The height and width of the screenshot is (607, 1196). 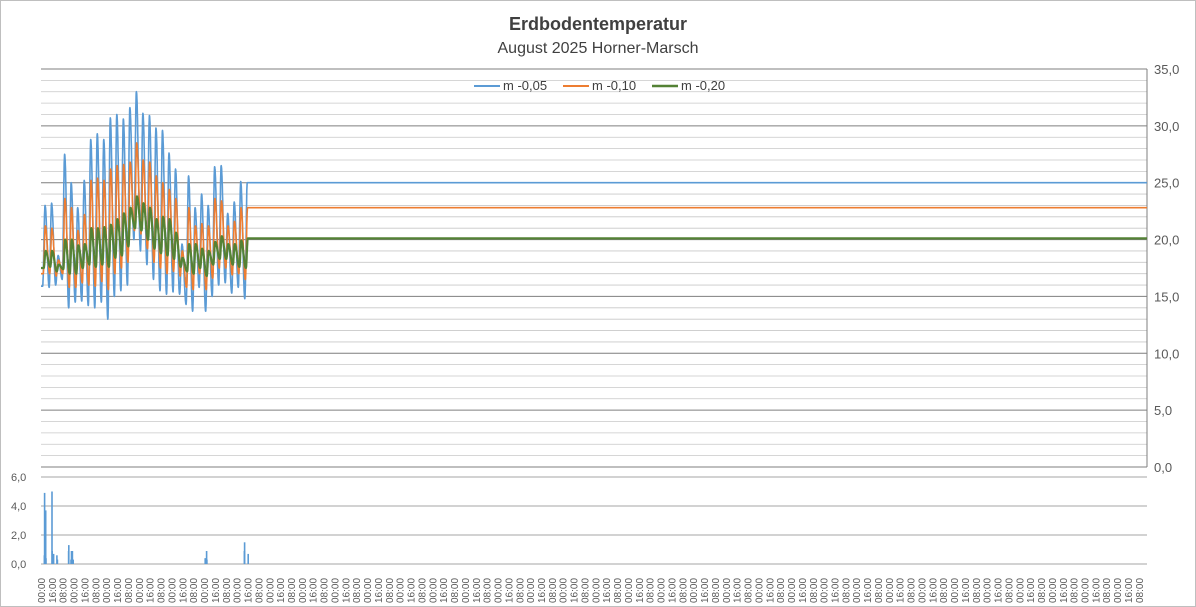 I want to click on temperature-y-tick-label: 10,0, so click(x=1166, y=353).